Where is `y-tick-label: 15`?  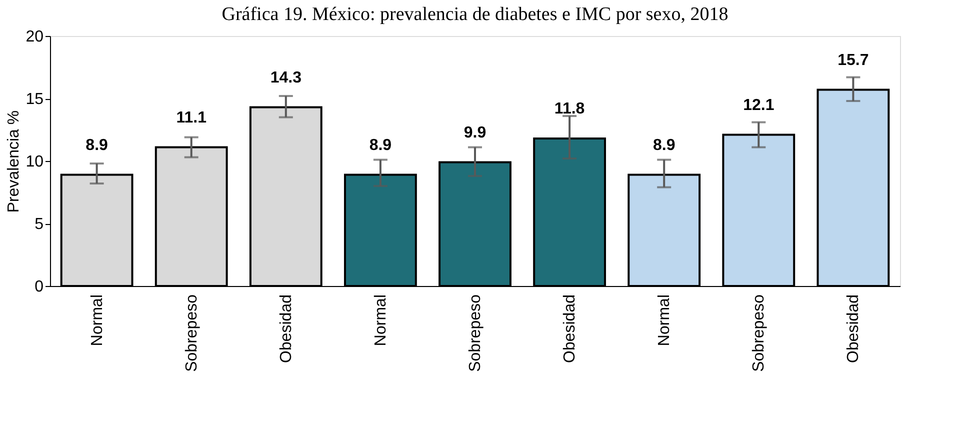
y-tick-label: 15 is located at coordinates (35, 99).